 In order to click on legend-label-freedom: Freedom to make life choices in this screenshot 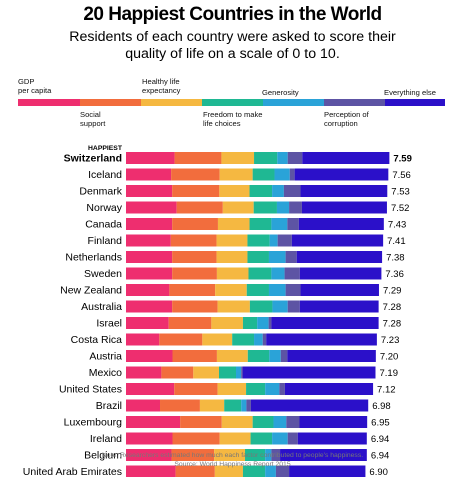, I will do `click(233, 119)`.